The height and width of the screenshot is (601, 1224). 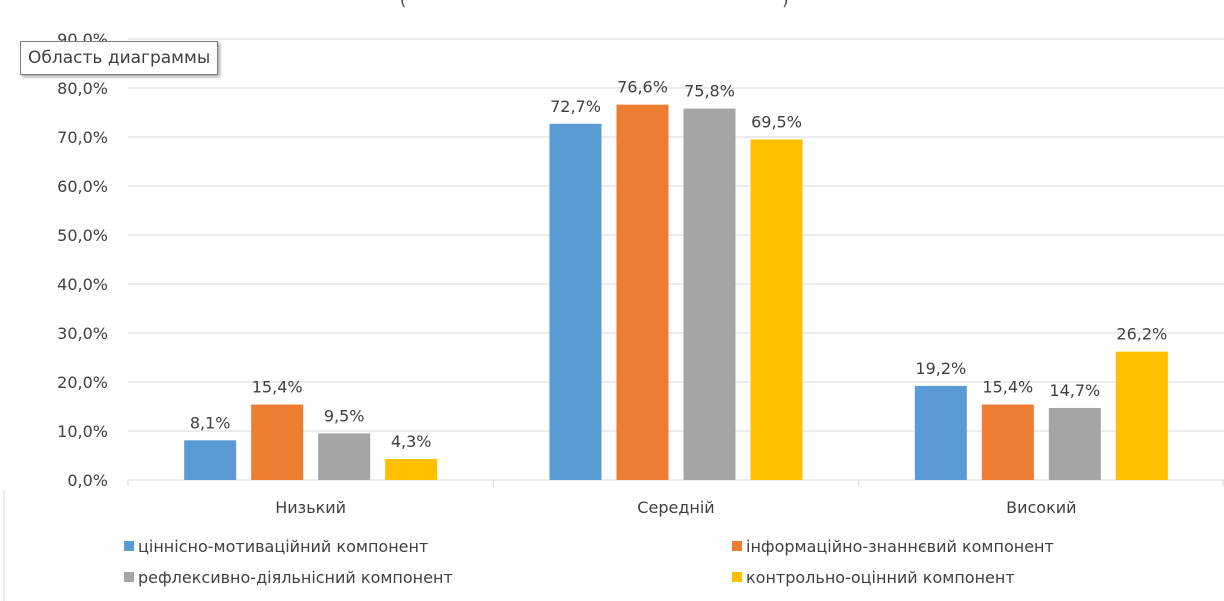 I want to click on x-category-label: Середній, so click(x=675, y=507).